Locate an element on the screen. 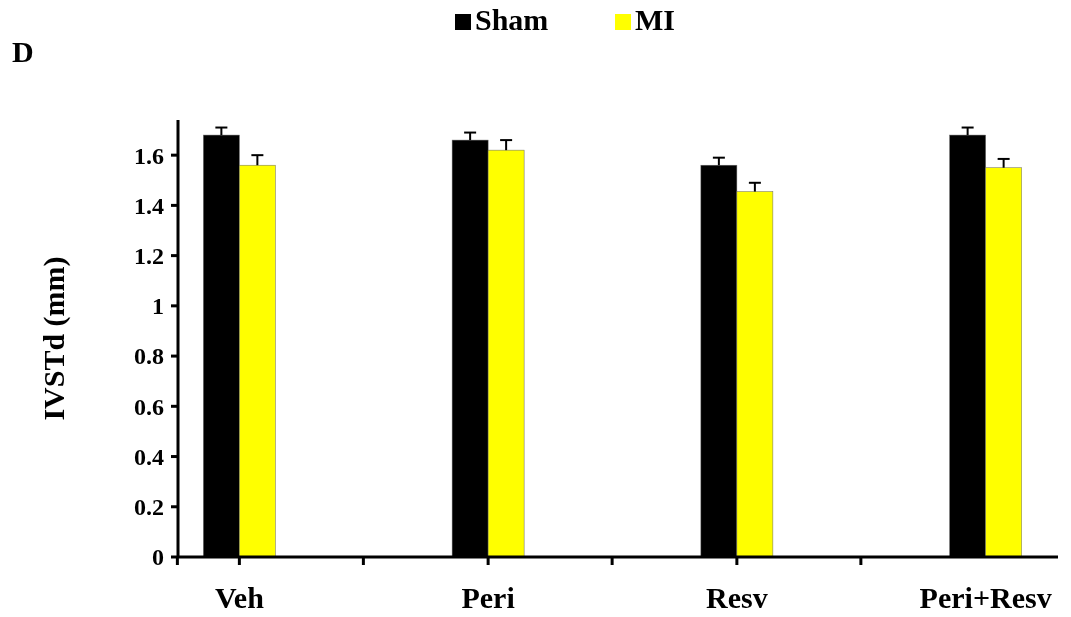 The width and height of the screenshot is (1071, 617). y-tick-label: 1.4 is located at coordinates (149, 205).